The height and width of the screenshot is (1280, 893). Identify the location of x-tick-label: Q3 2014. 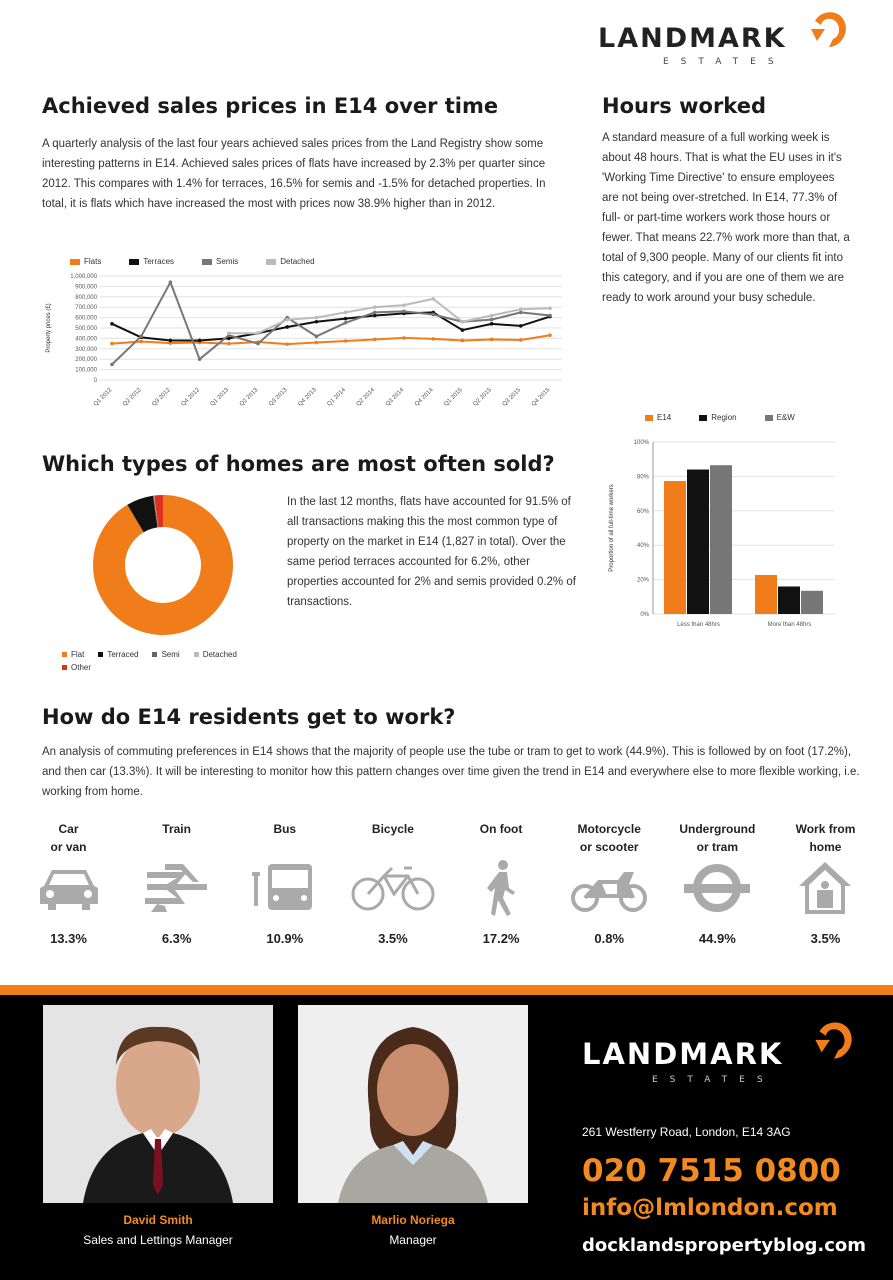
(395, 397).